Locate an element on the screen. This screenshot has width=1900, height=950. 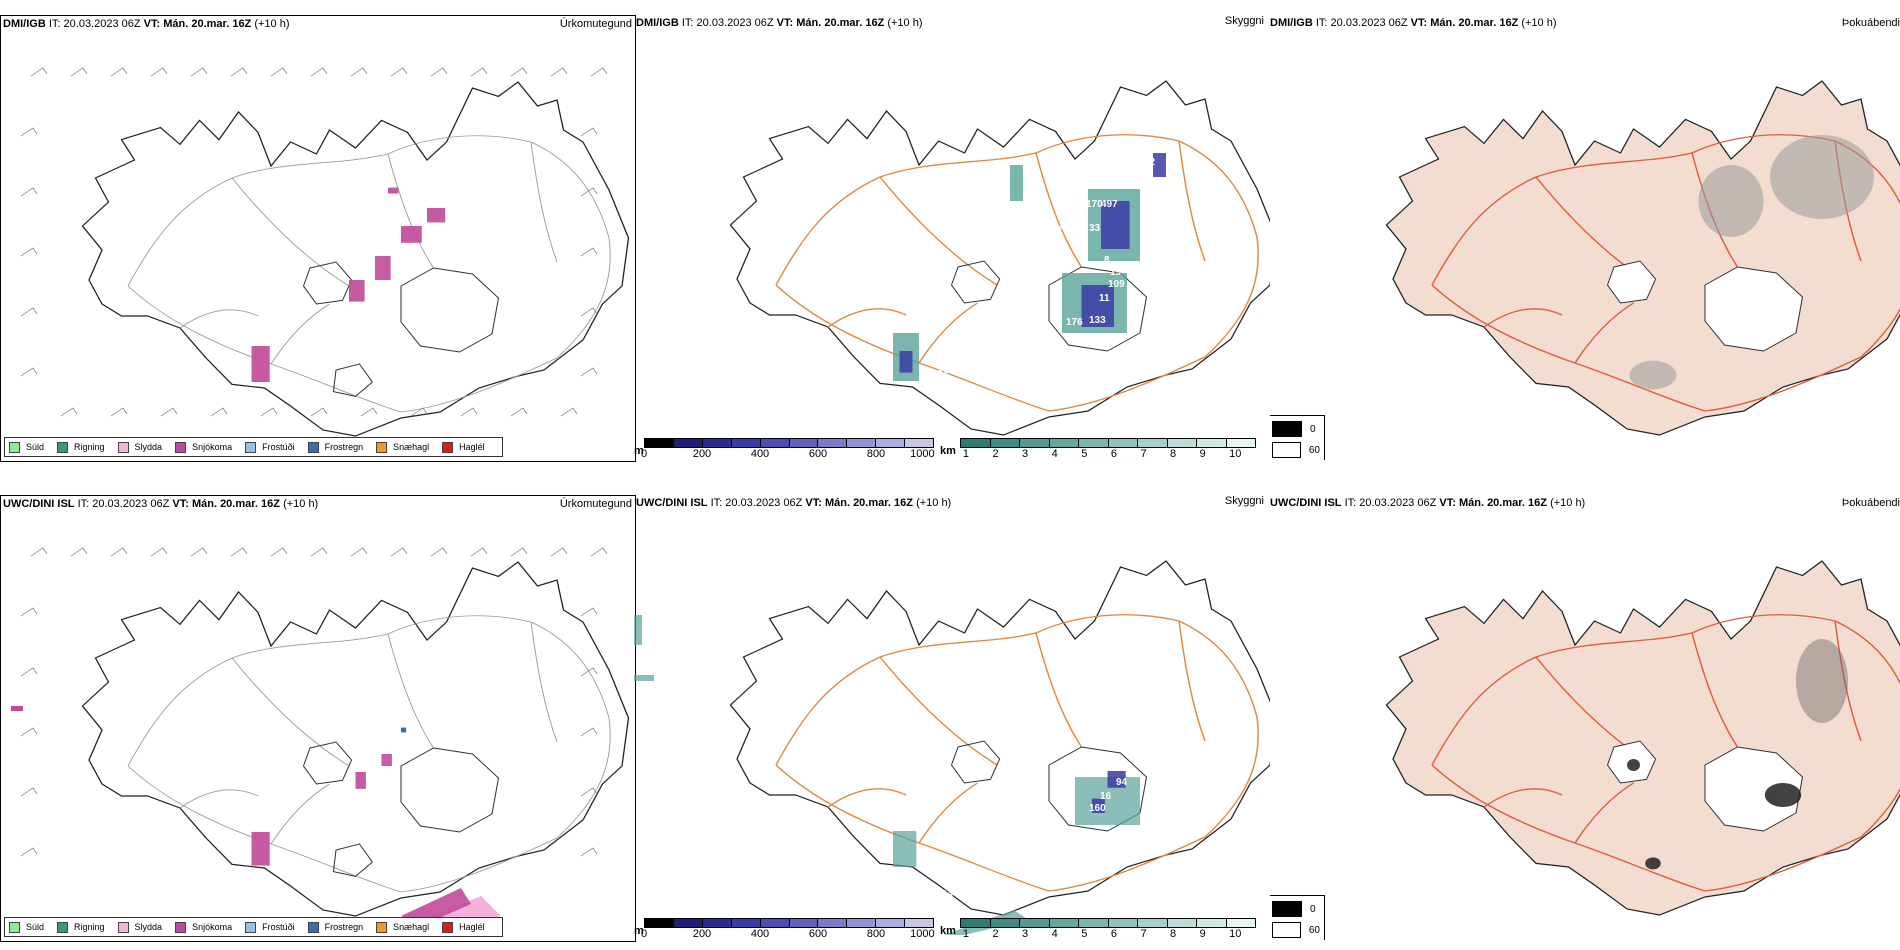
legend-item: Snjókoma is located at coordinates (203, 447).